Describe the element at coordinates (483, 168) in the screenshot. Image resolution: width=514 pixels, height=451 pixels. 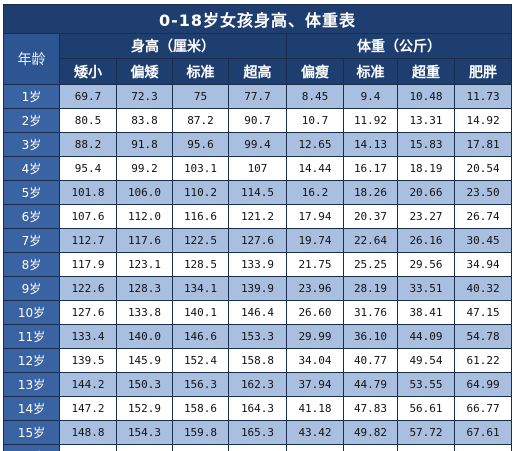
I see `weight-cell: 20.54` at that location.